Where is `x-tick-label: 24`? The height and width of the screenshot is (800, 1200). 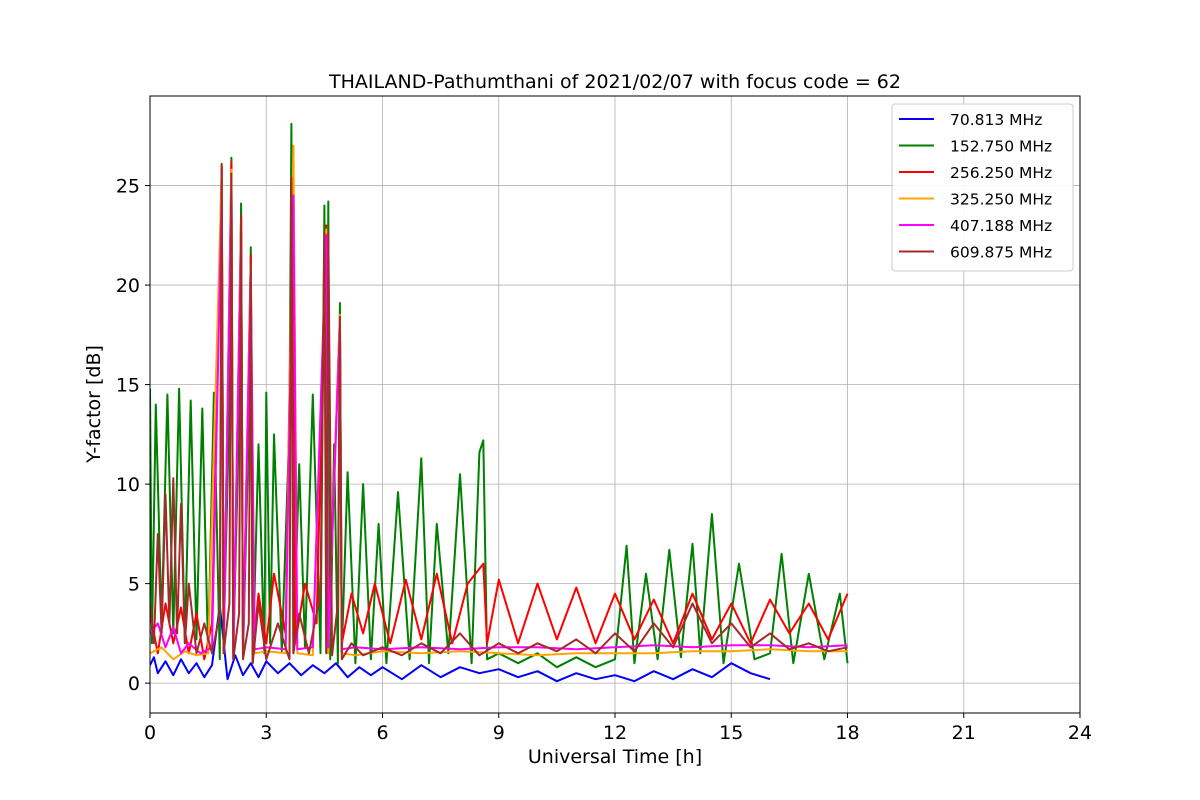
x-tick-label: 24 is located at coordinates (1080, 733).